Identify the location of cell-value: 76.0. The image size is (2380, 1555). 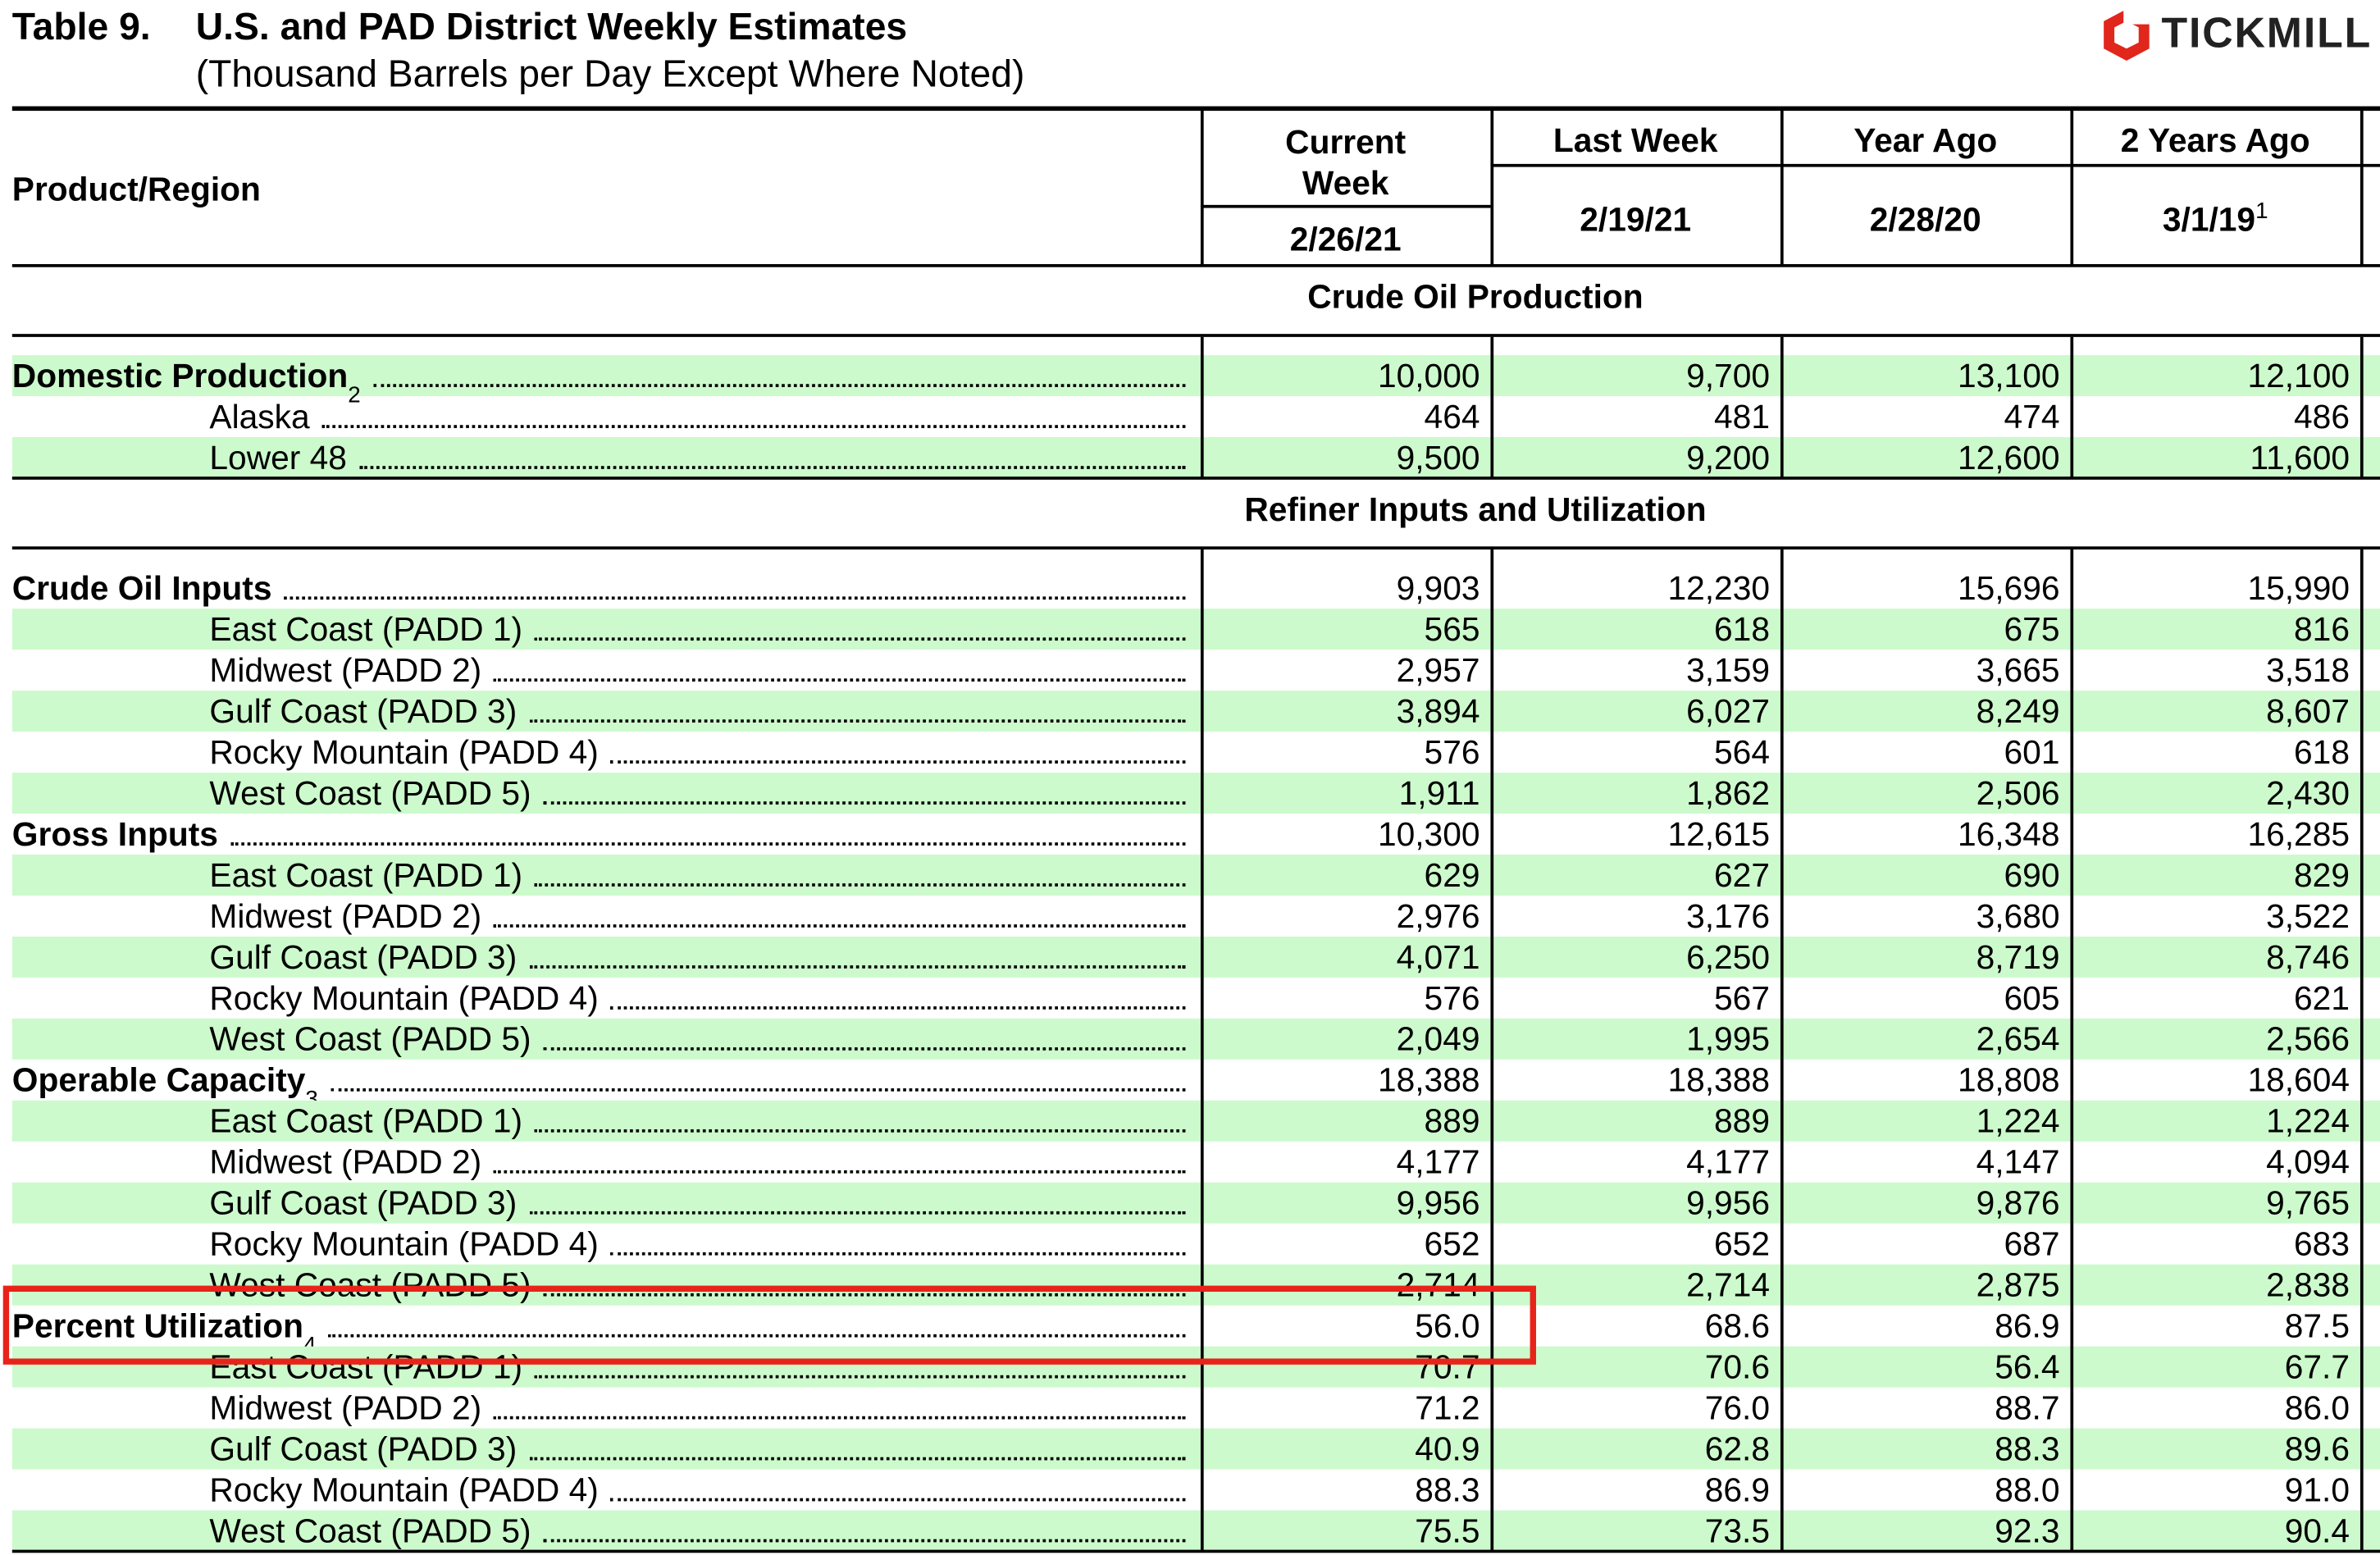
(1737, 1408).